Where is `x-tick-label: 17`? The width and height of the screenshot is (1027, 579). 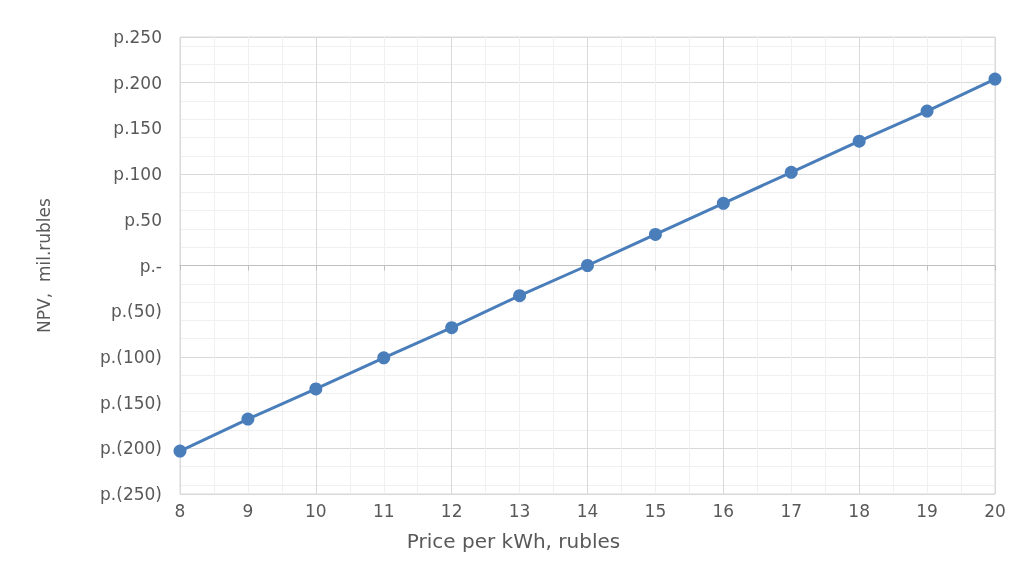
x-tick-label: 17 is located at coordinates (791, 510).